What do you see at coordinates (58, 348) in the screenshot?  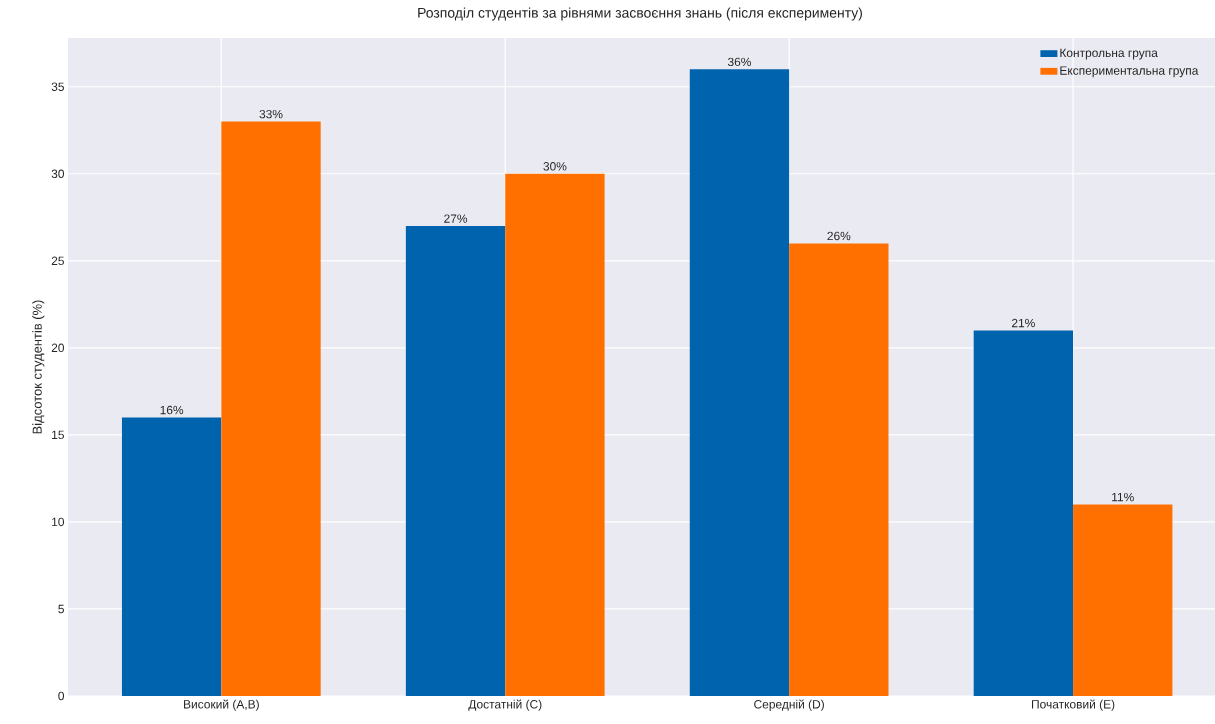 I see `y-tick-label: 20` at bounding box center [58, 348].